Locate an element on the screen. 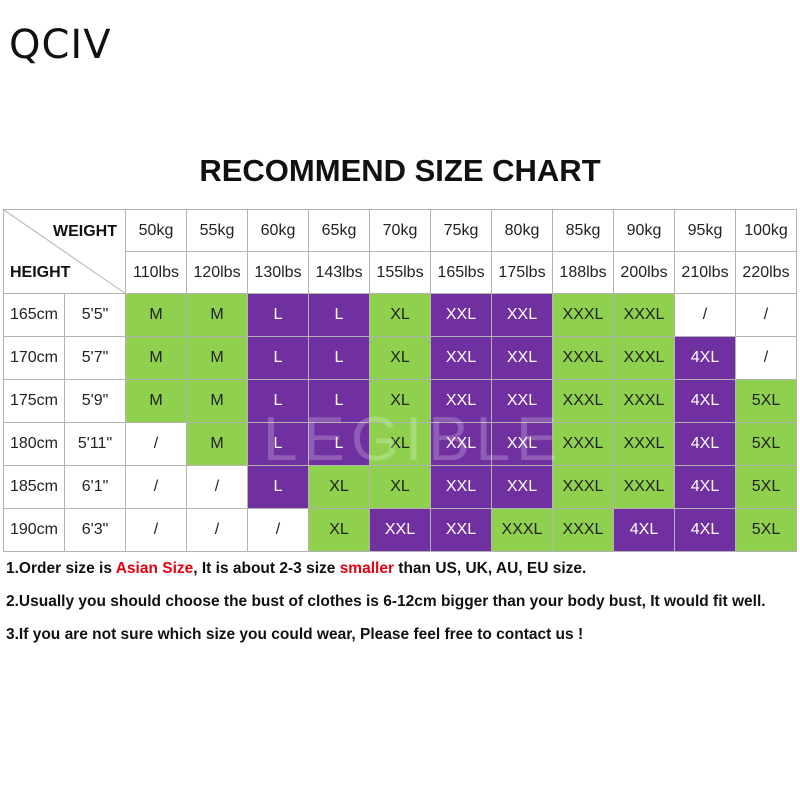  weight-kg-cell: 70kg is located at coordinates (400, 230).